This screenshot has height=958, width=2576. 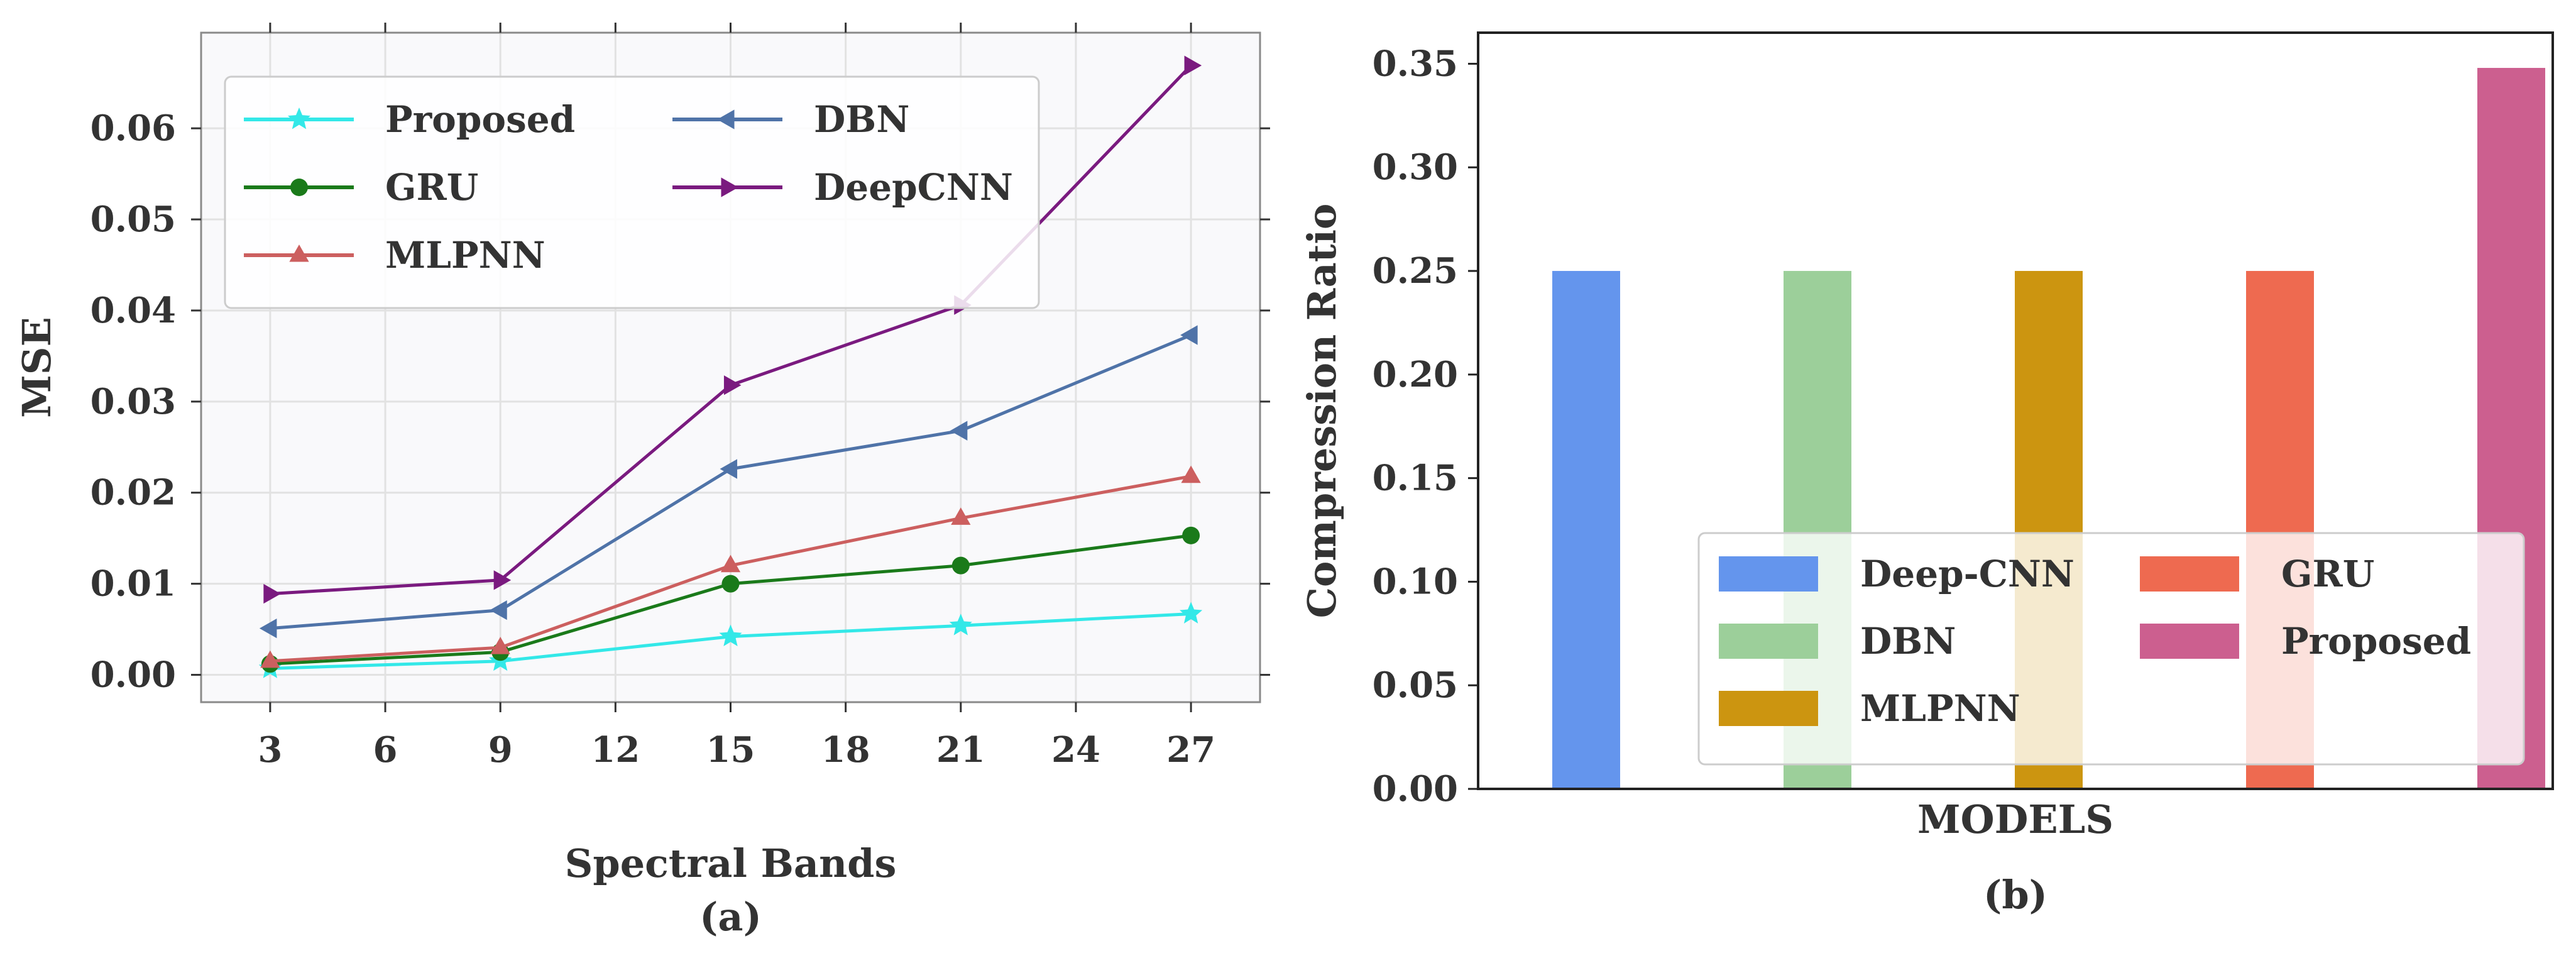 What do you see at coordinates (1586, 530) in the screenshot?
I see `bar-deep-cnn` at bounding box center [1586, 530].